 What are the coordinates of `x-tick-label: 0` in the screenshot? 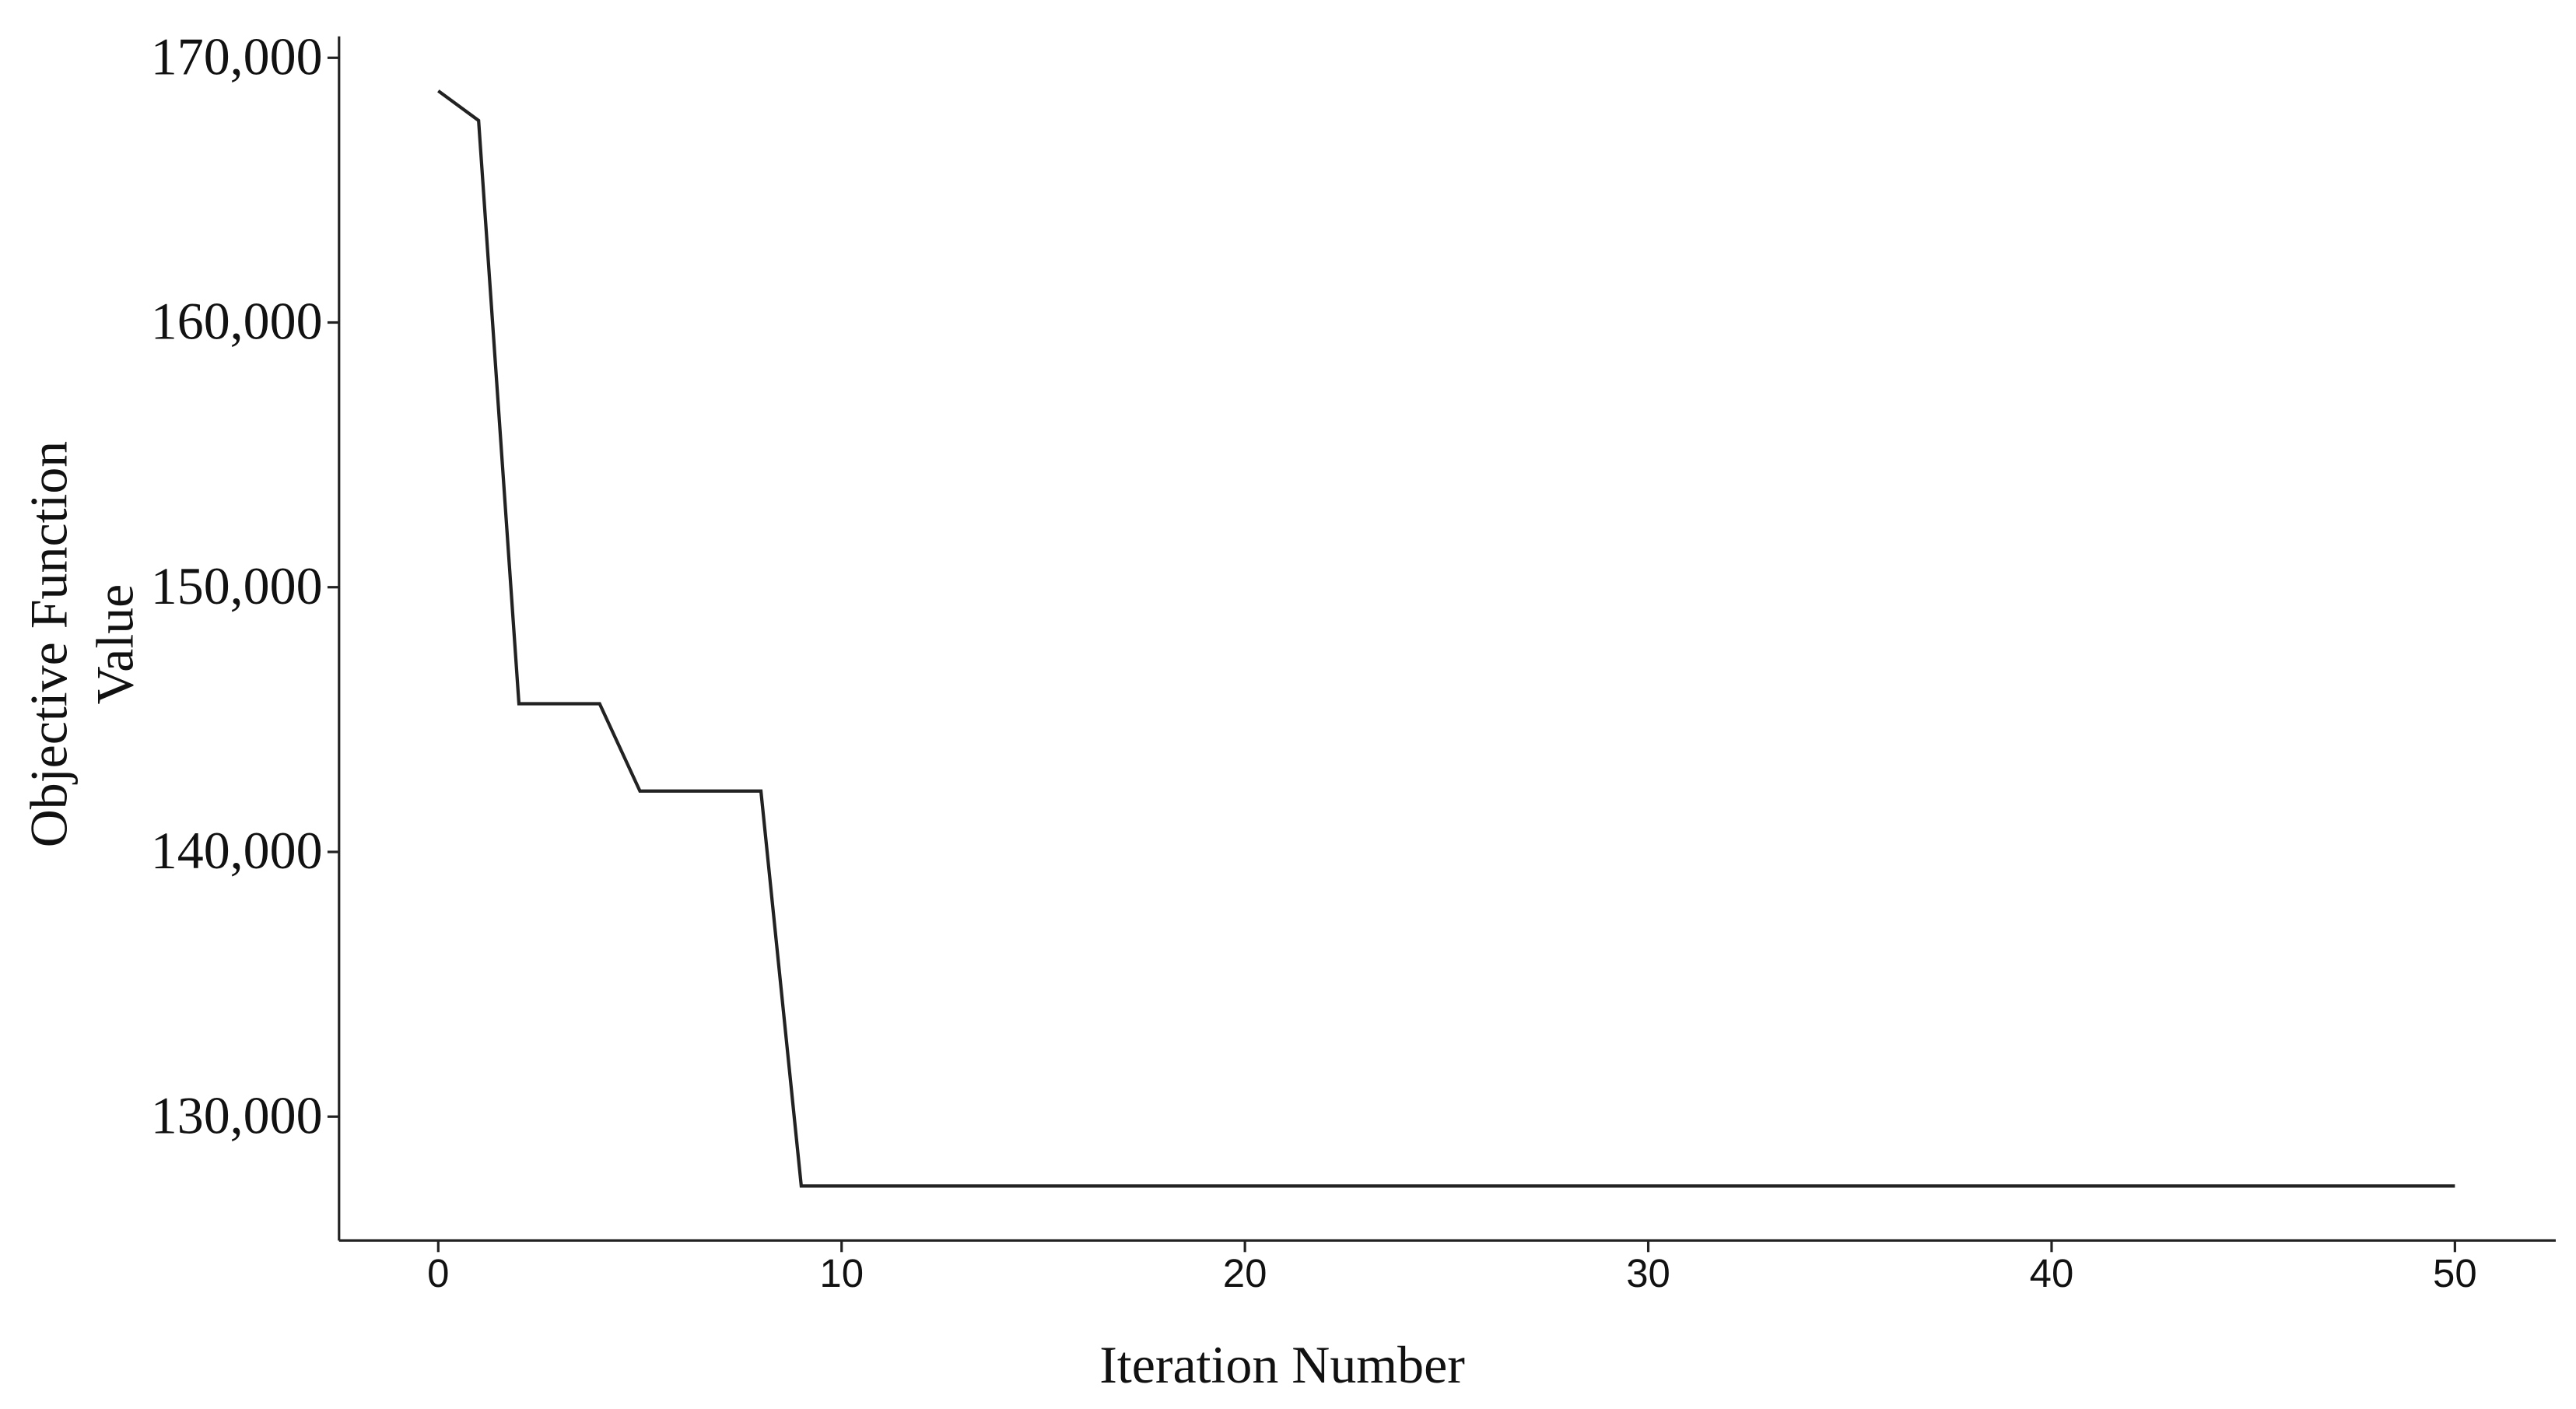 It's located at (438, 1273).